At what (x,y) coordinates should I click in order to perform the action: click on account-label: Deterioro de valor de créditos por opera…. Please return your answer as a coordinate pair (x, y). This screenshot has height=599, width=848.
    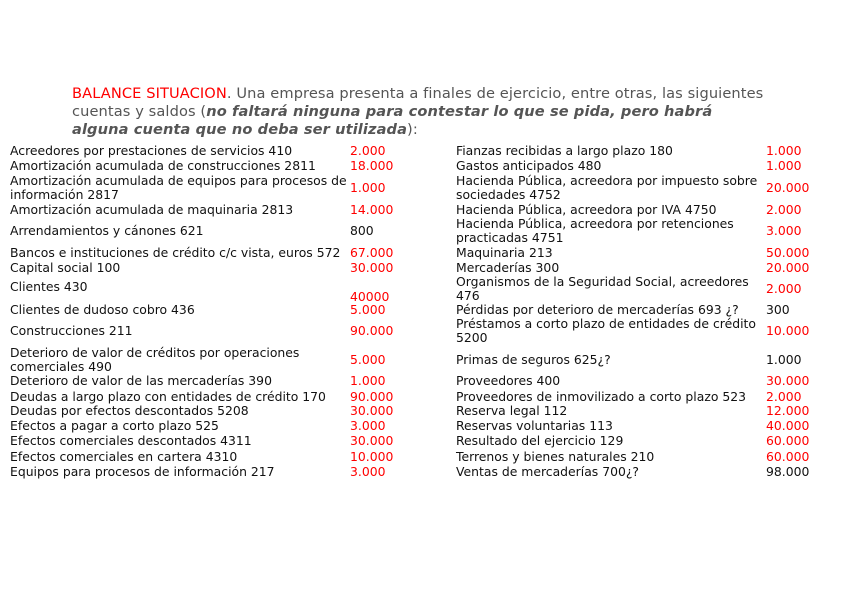
    Looking at the image, I should click on (155, 359).